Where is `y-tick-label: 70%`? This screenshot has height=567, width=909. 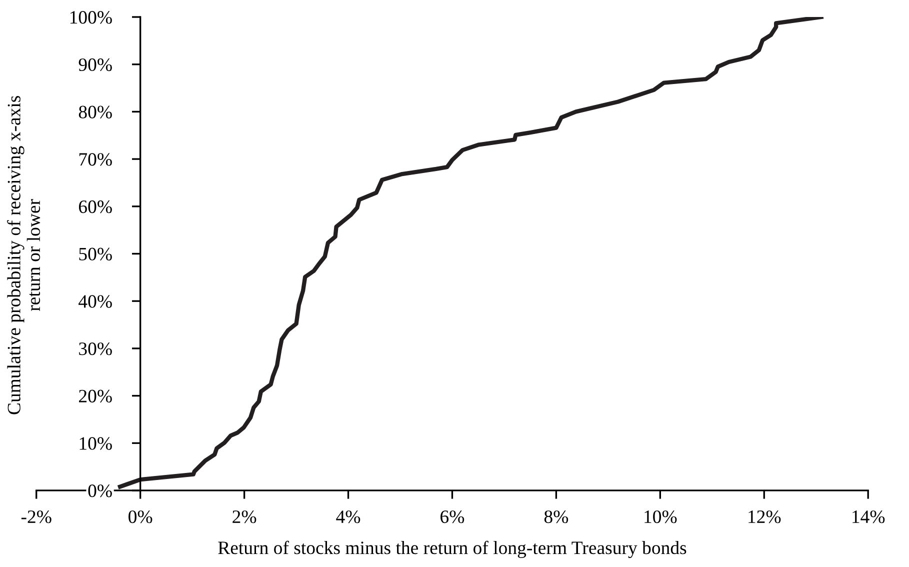
y-tick-label: 70% is located at coordinates (95, 159).